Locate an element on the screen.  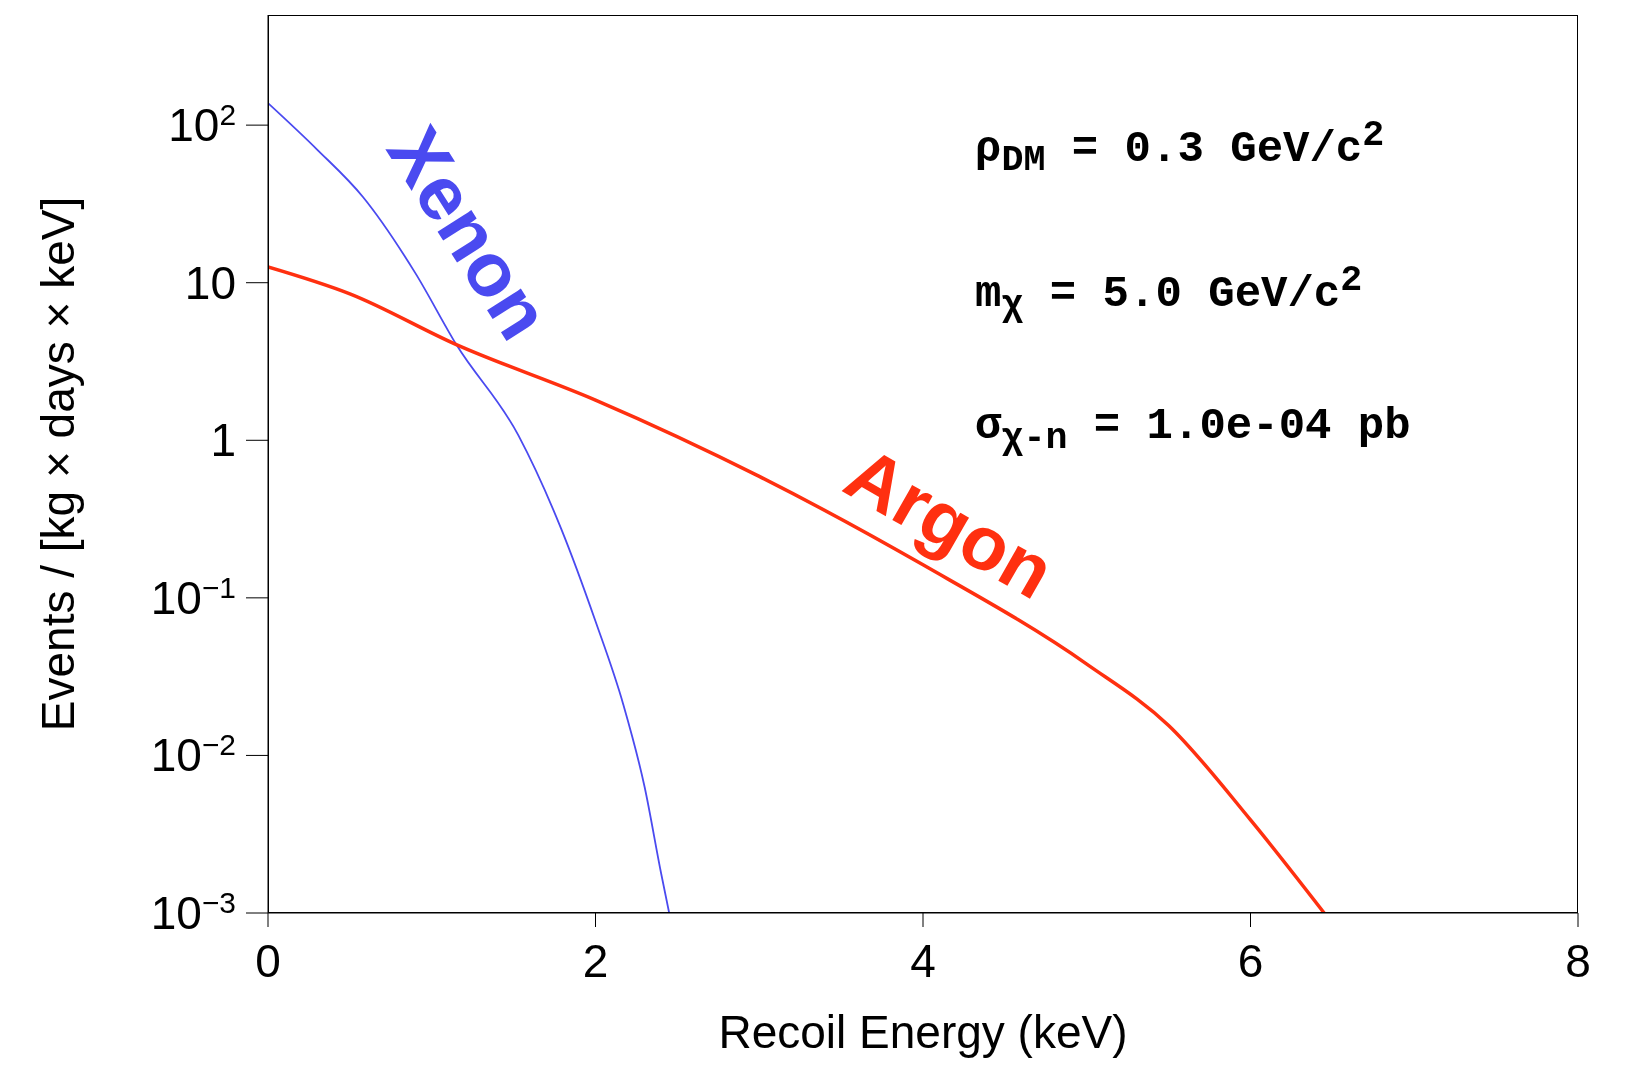
x-tick-label: 8 is located at coordinates (1578, 961).